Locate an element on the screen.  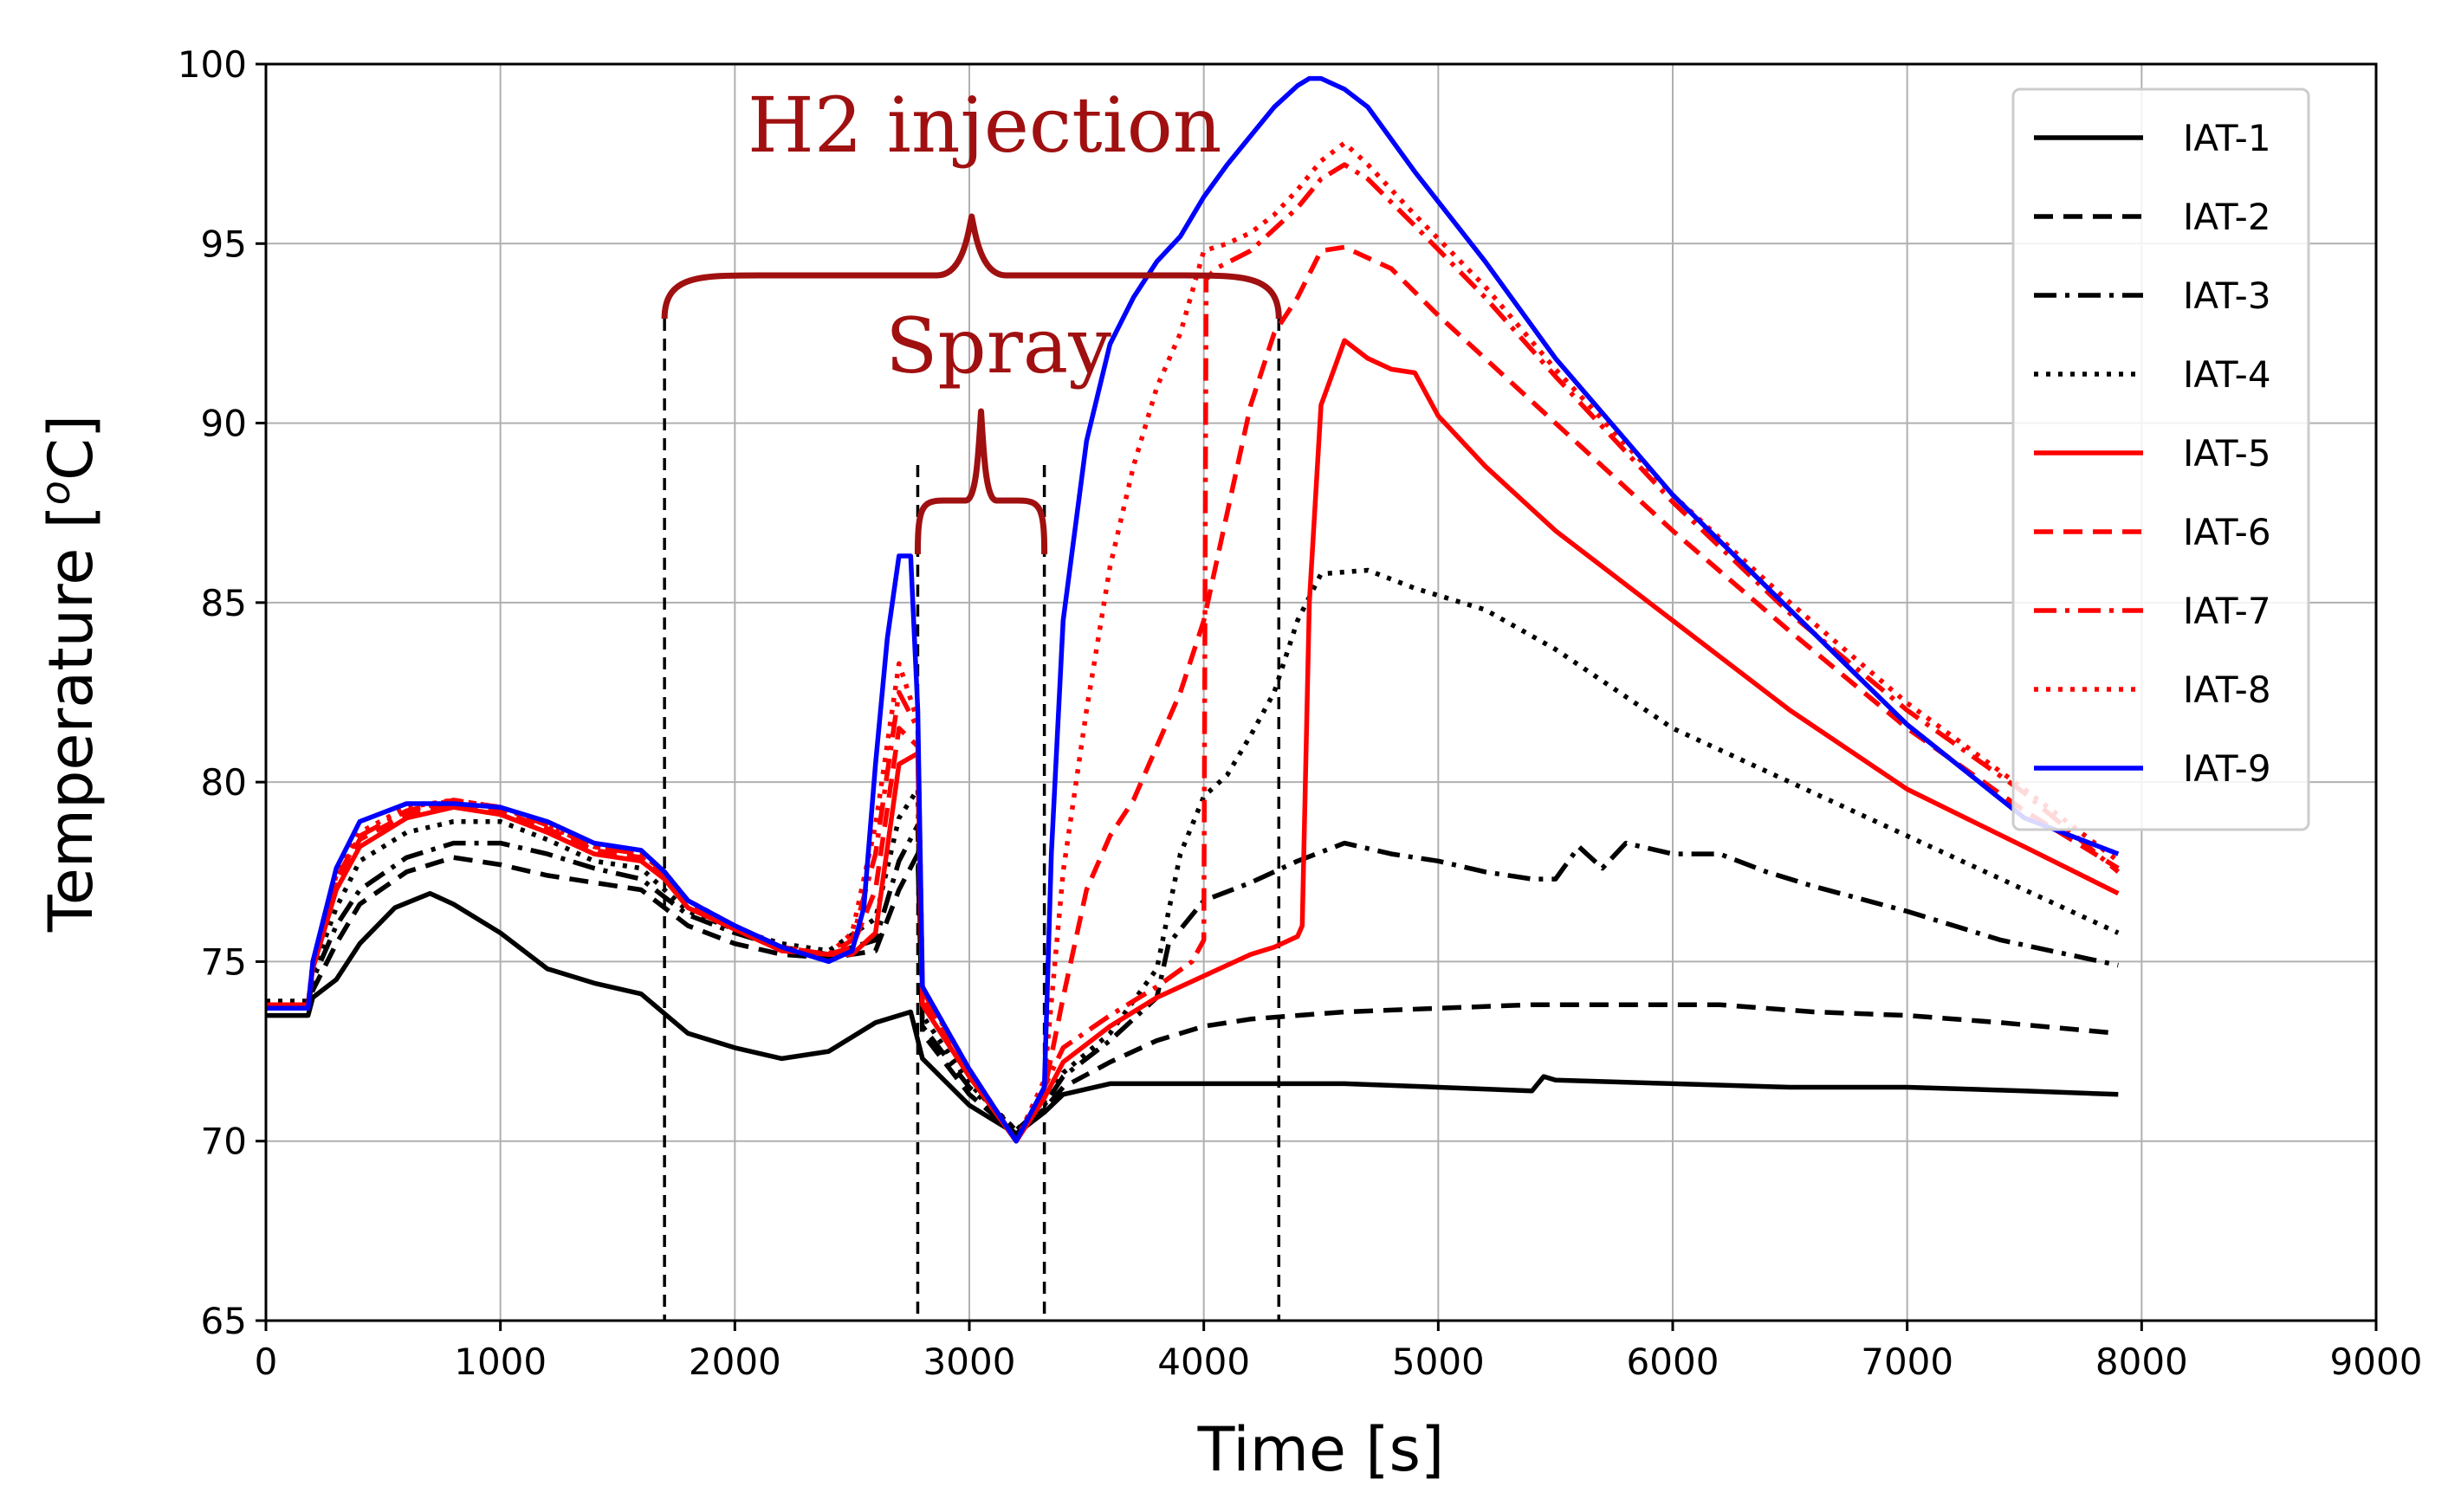
x-tick-label: 4000 is located at coordinates (1203, 1362).